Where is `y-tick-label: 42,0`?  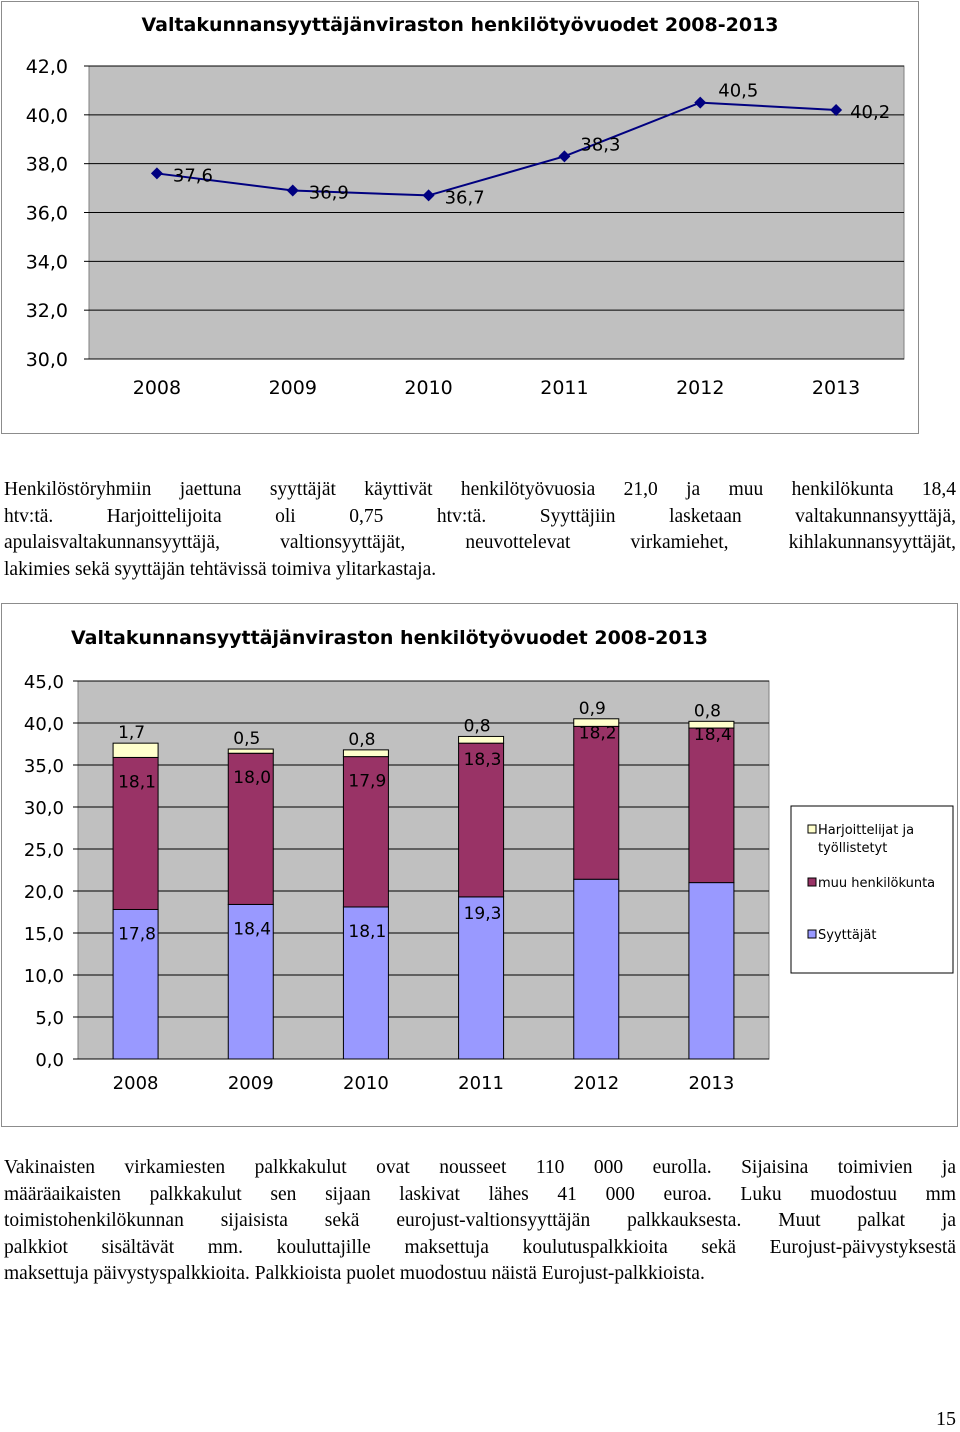 y-tick-label: 42,0 is located at coordinates (47, 67).